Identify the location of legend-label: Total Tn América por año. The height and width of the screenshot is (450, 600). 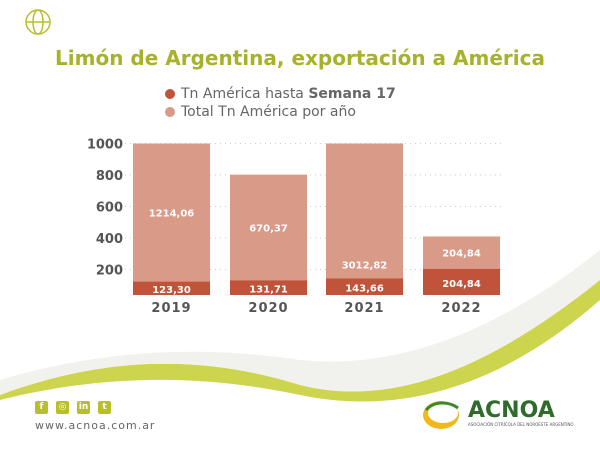
(268, 112).